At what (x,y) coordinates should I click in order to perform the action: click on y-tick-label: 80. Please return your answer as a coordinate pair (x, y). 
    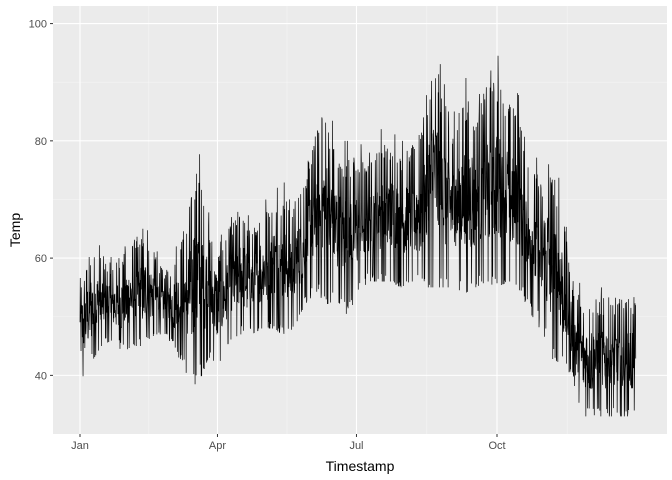
    Looking at the image, I should click on (41, 142).